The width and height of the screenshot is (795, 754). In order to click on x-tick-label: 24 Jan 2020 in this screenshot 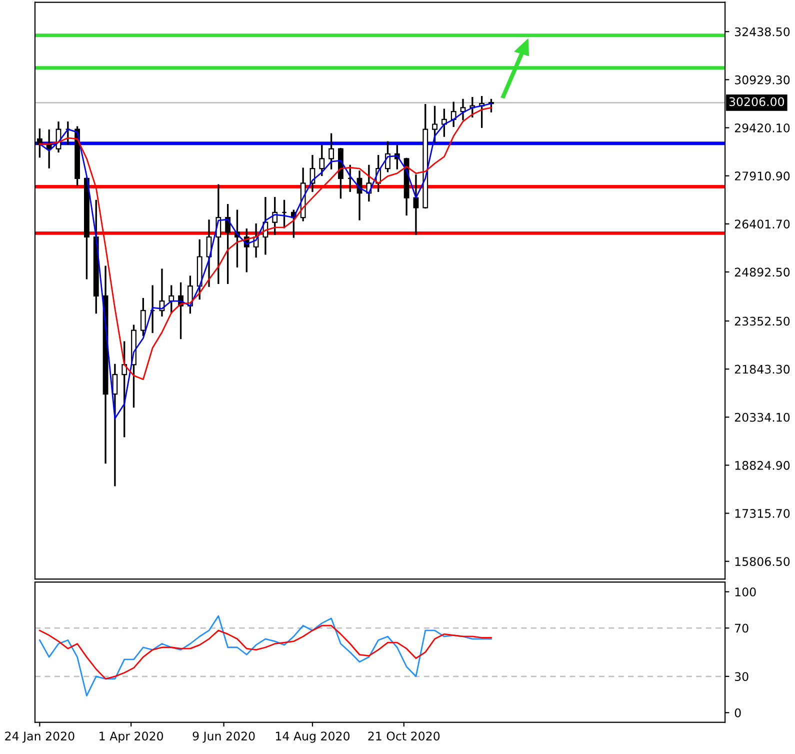, I will do `click(39, 737)`.